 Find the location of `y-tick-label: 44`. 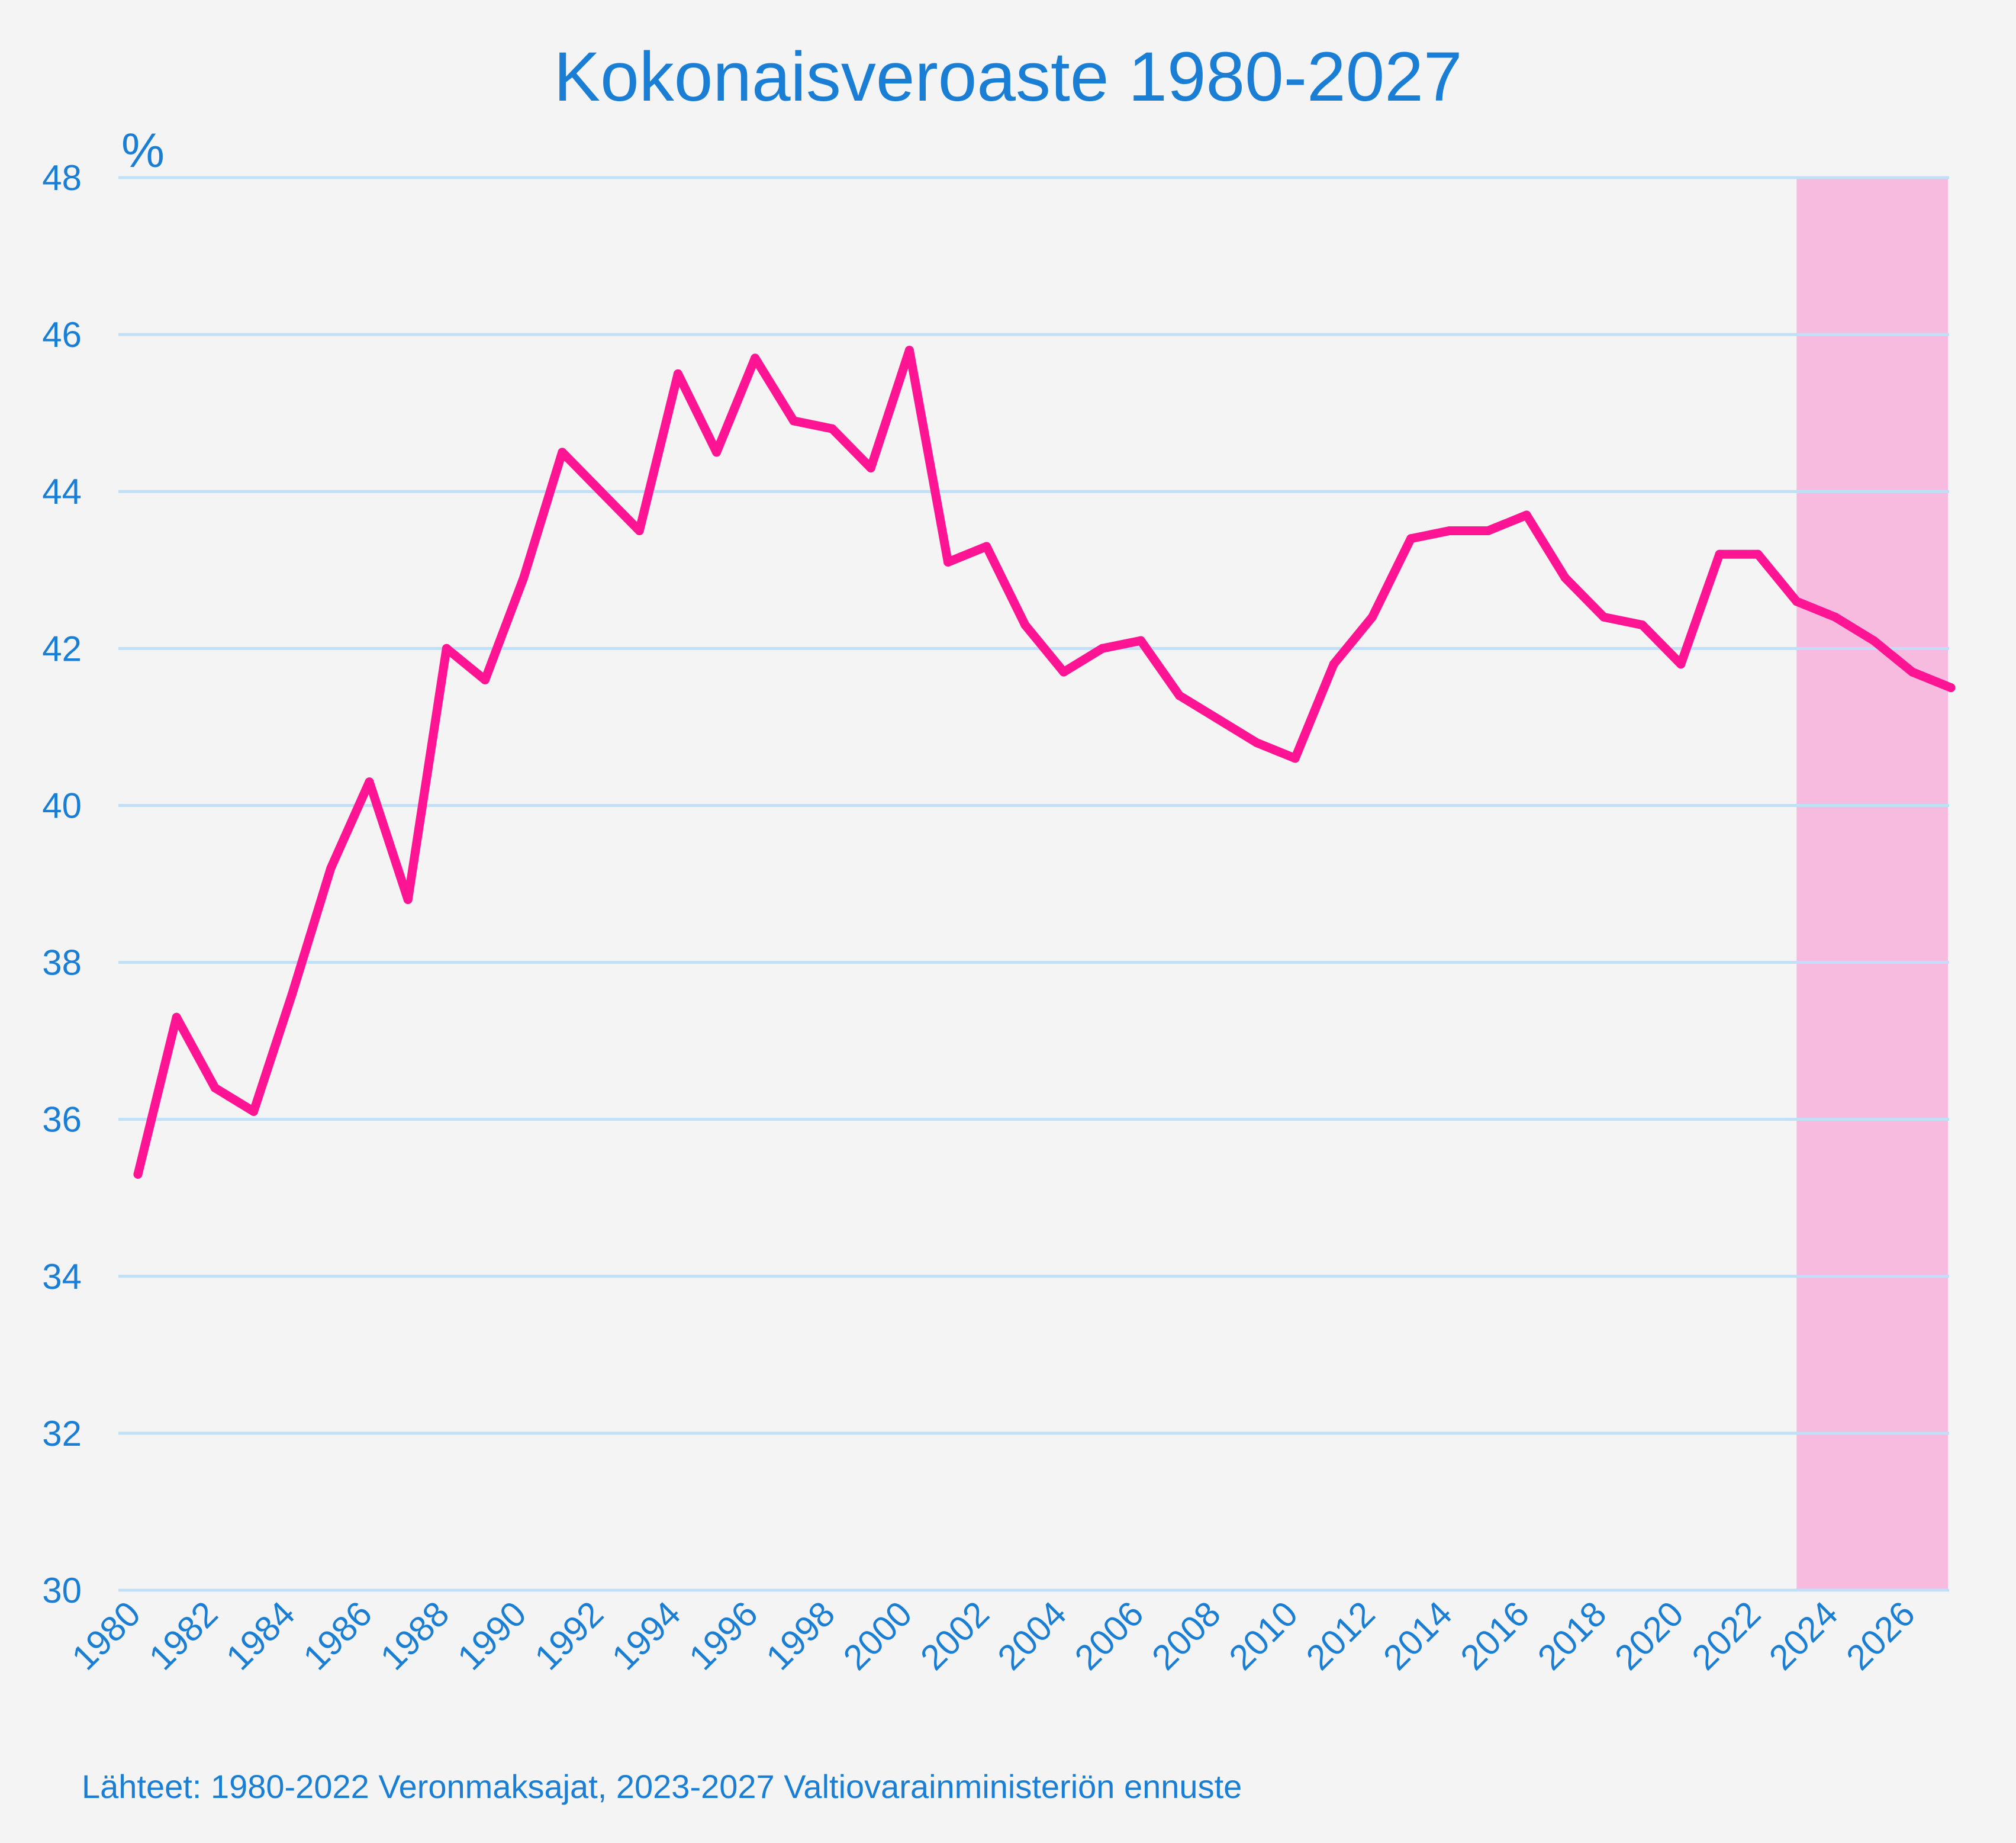

y-tick-label: 44 is located at coordinates (62, 492).